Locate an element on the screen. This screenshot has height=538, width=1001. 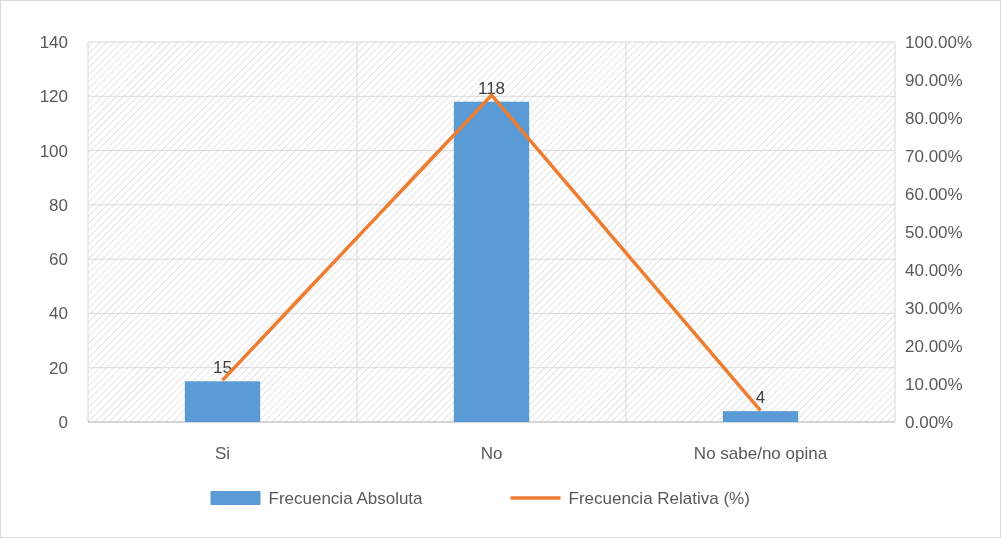
y-tick-label: 40 is located at coordinates (58, 314).